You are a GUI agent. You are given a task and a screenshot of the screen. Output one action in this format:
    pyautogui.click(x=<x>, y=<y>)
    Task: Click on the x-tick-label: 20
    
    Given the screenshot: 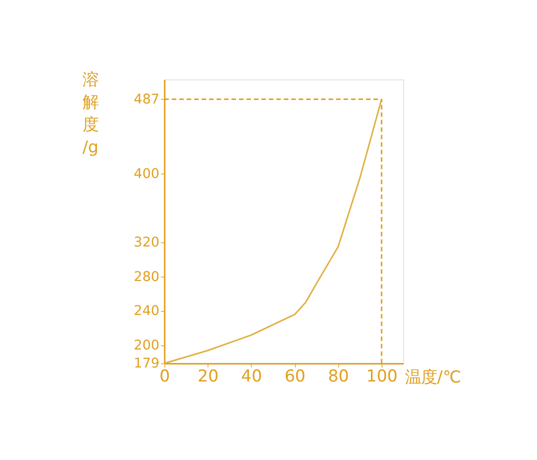 What is the action you would take?
    pyautogui.click(x=208, y=376)
    